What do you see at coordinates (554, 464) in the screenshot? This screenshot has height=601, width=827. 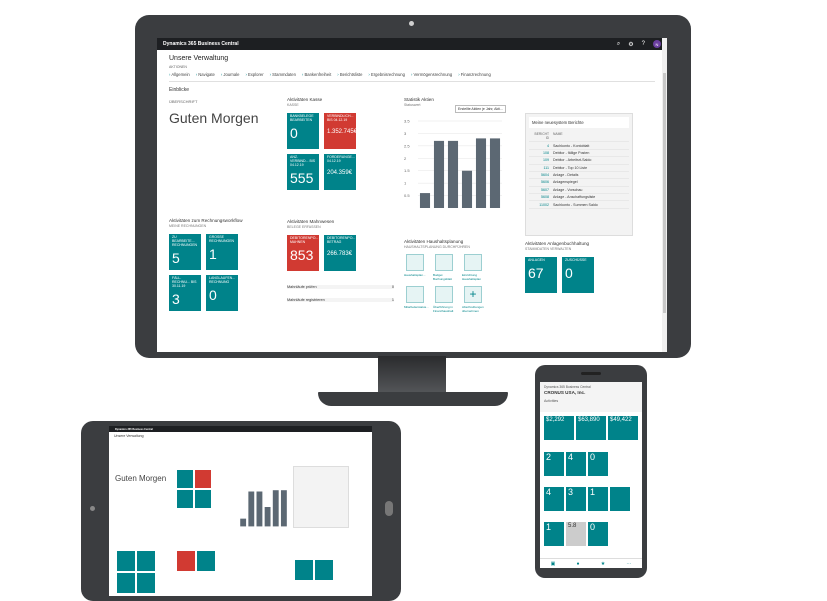 I see `phone-tile: 2` at bounding box center [554, 464].